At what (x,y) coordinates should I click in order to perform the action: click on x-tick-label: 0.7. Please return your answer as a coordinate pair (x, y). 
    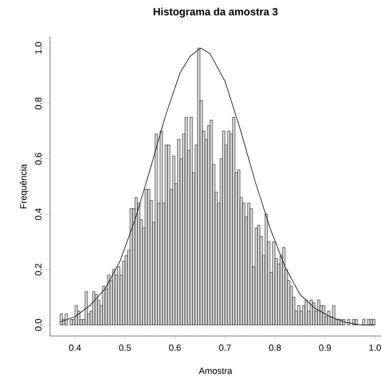
    Looking at the image, I should click on (225, 347).